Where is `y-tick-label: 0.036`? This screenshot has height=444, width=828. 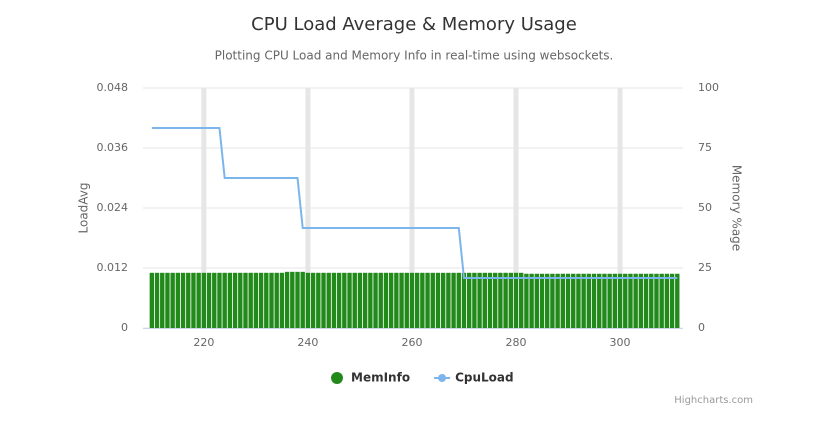
y-tick-label: 0.036 is located at coordinates (113, 147).